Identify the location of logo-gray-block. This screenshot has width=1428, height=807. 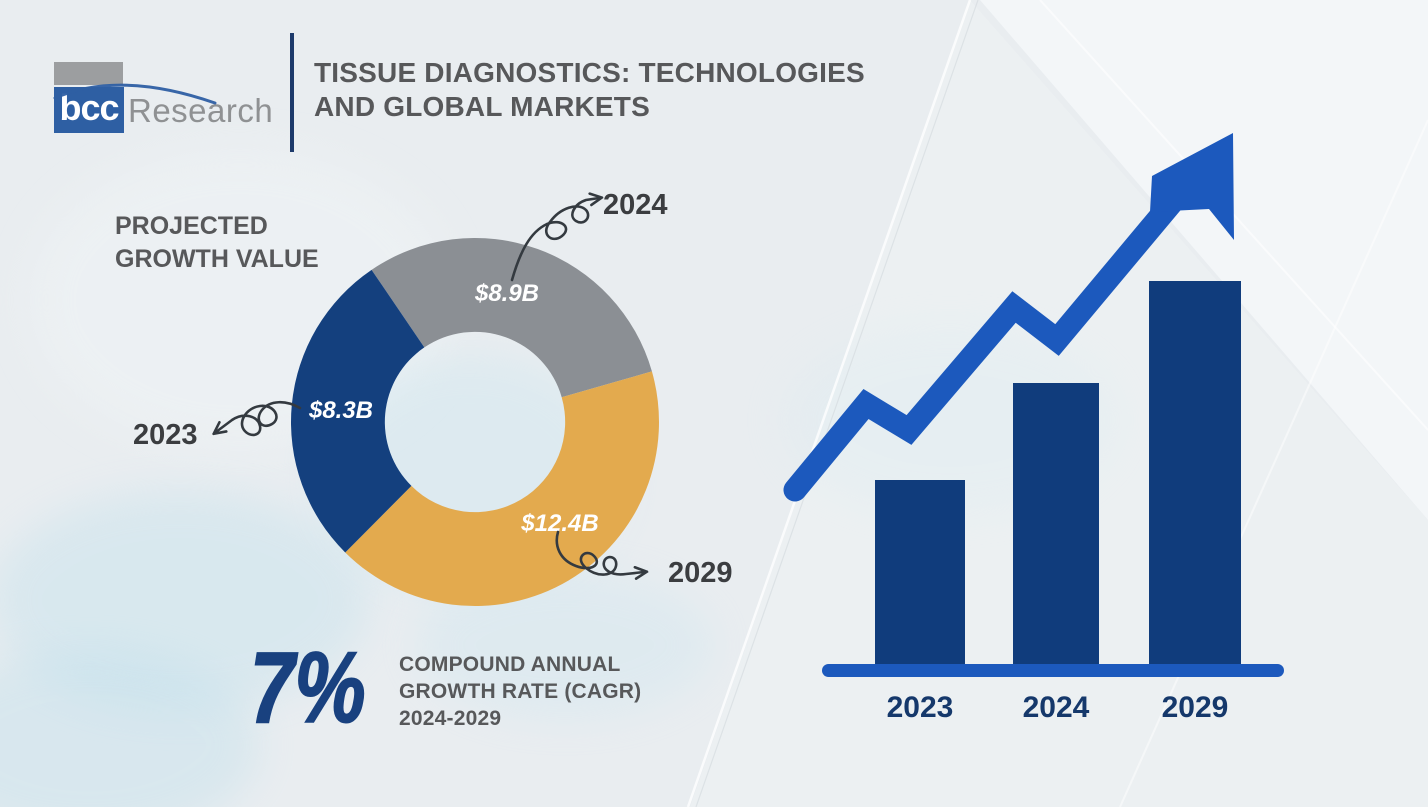
(88, 73).